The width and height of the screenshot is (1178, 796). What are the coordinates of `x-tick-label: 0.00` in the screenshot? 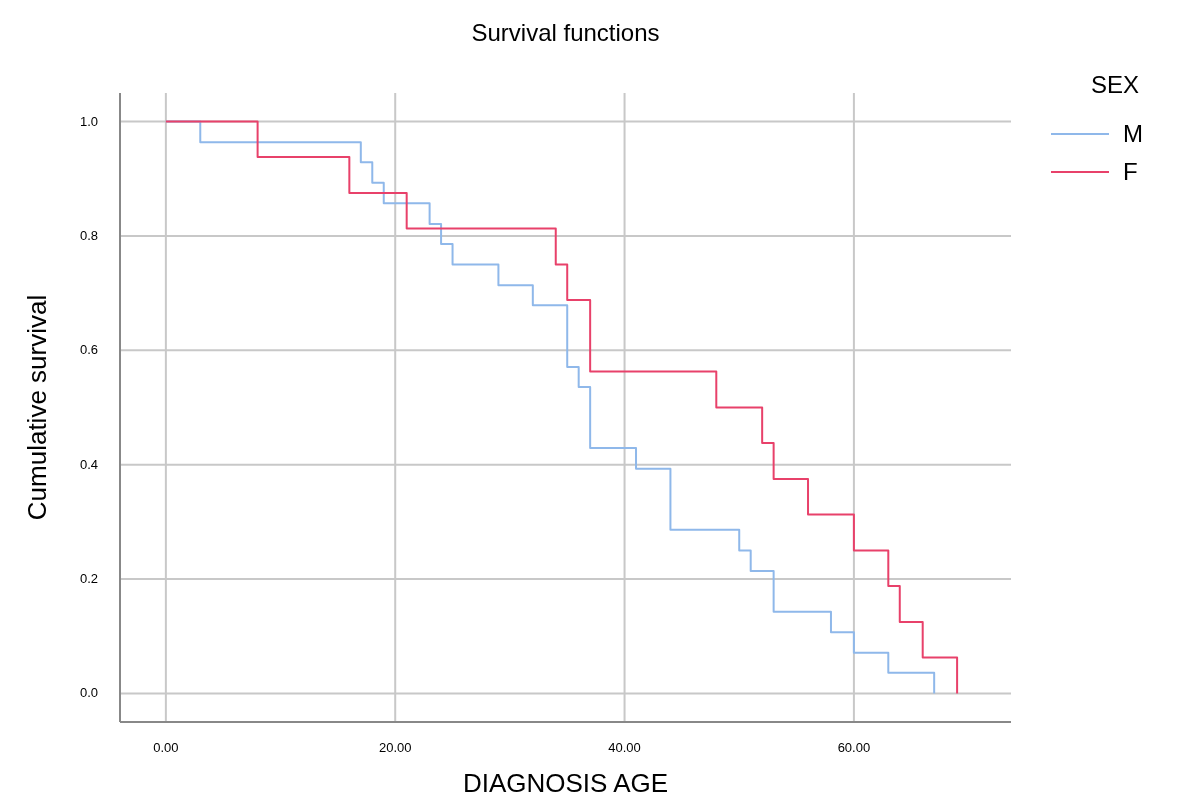 It's located at (166, 747).